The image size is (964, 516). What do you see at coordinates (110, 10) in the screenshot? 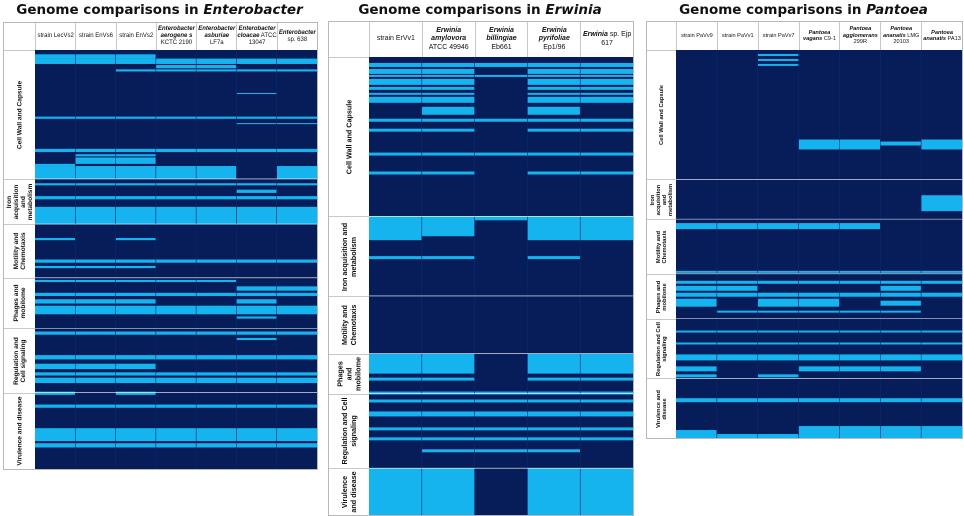
I see `title-prefix: Genome comparisons in` at bounding box center [110, 10].